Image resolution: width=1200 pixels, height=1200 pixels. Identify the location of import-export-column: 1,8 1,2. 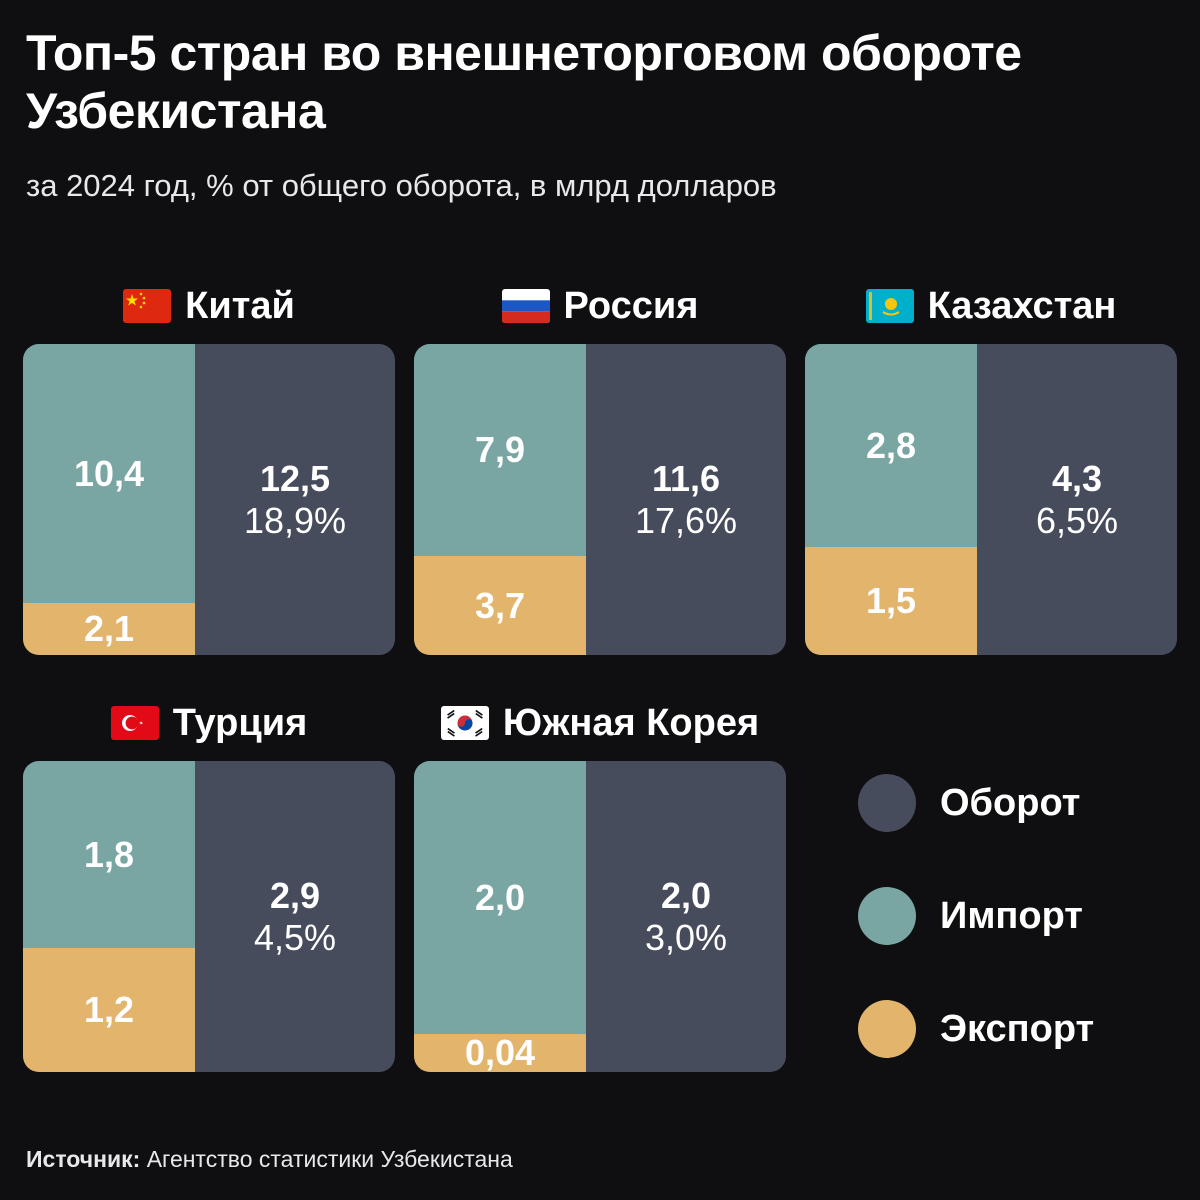
(109, 916).